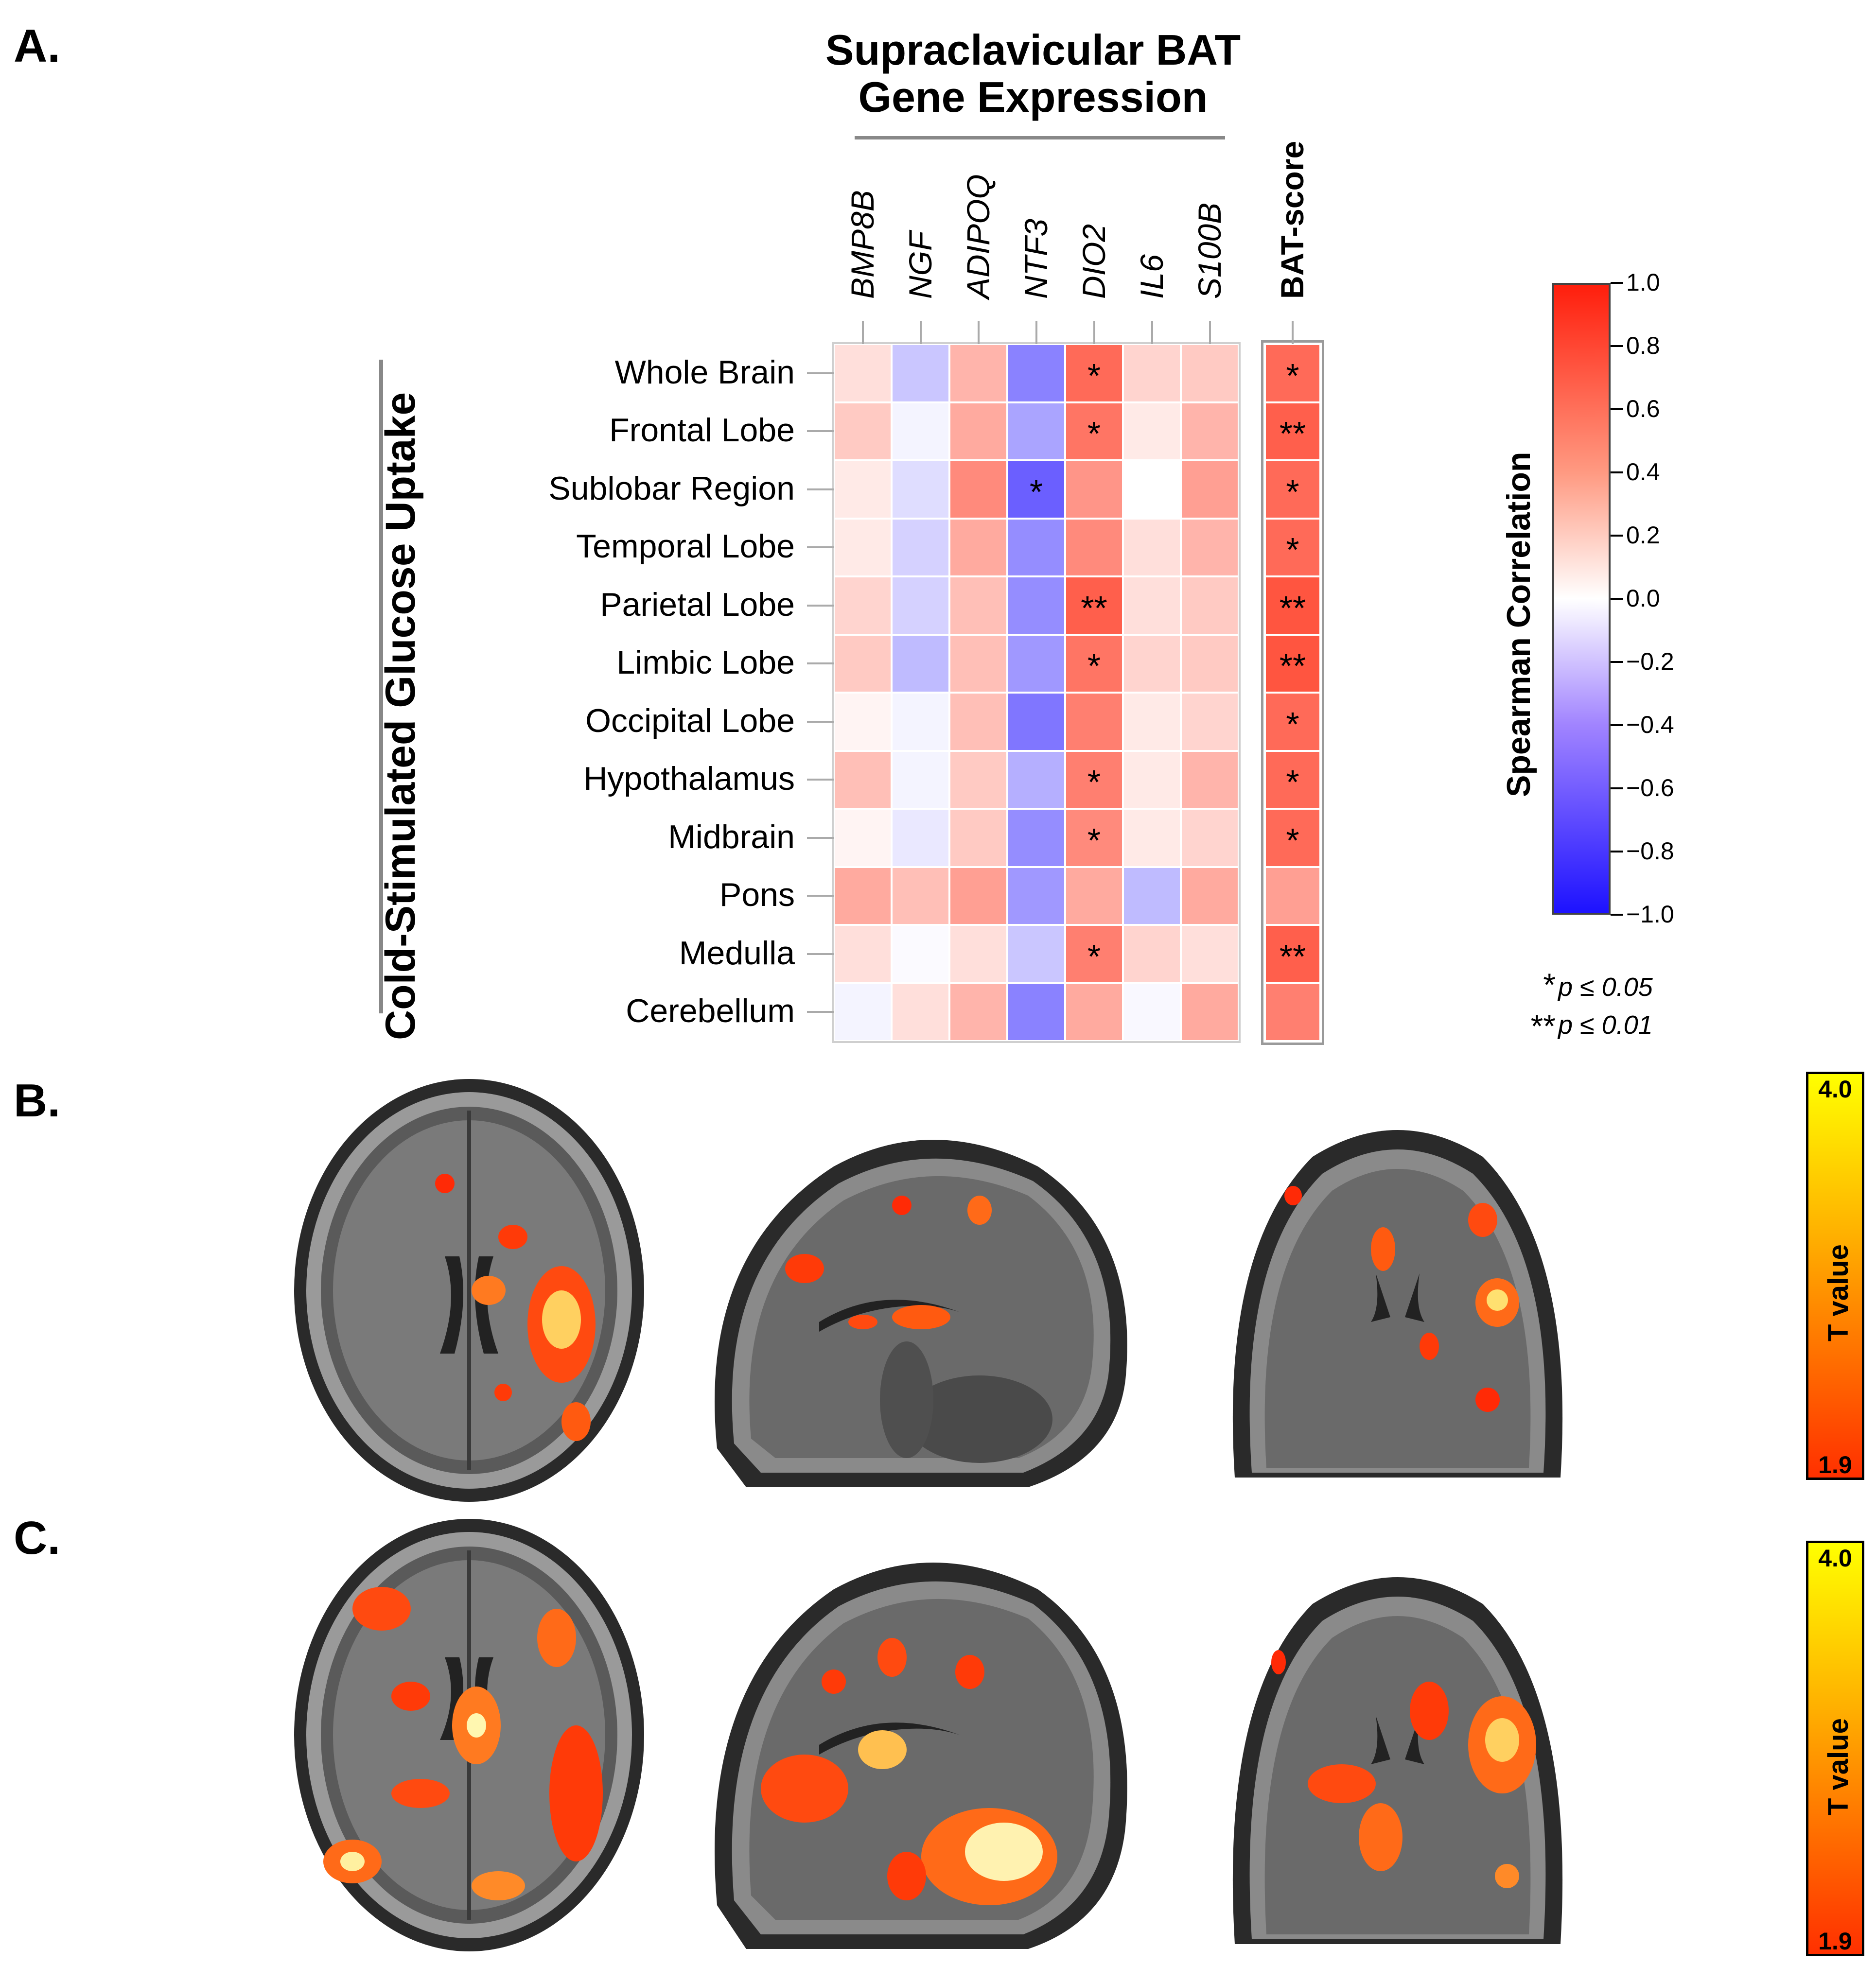 This screenshot has width=1876, height=1965. What do you see at coordinates (1835, 1464) in the screenshot?
I see `tvalue-min-b: 1.9` at bounding box center [1835, 1464].